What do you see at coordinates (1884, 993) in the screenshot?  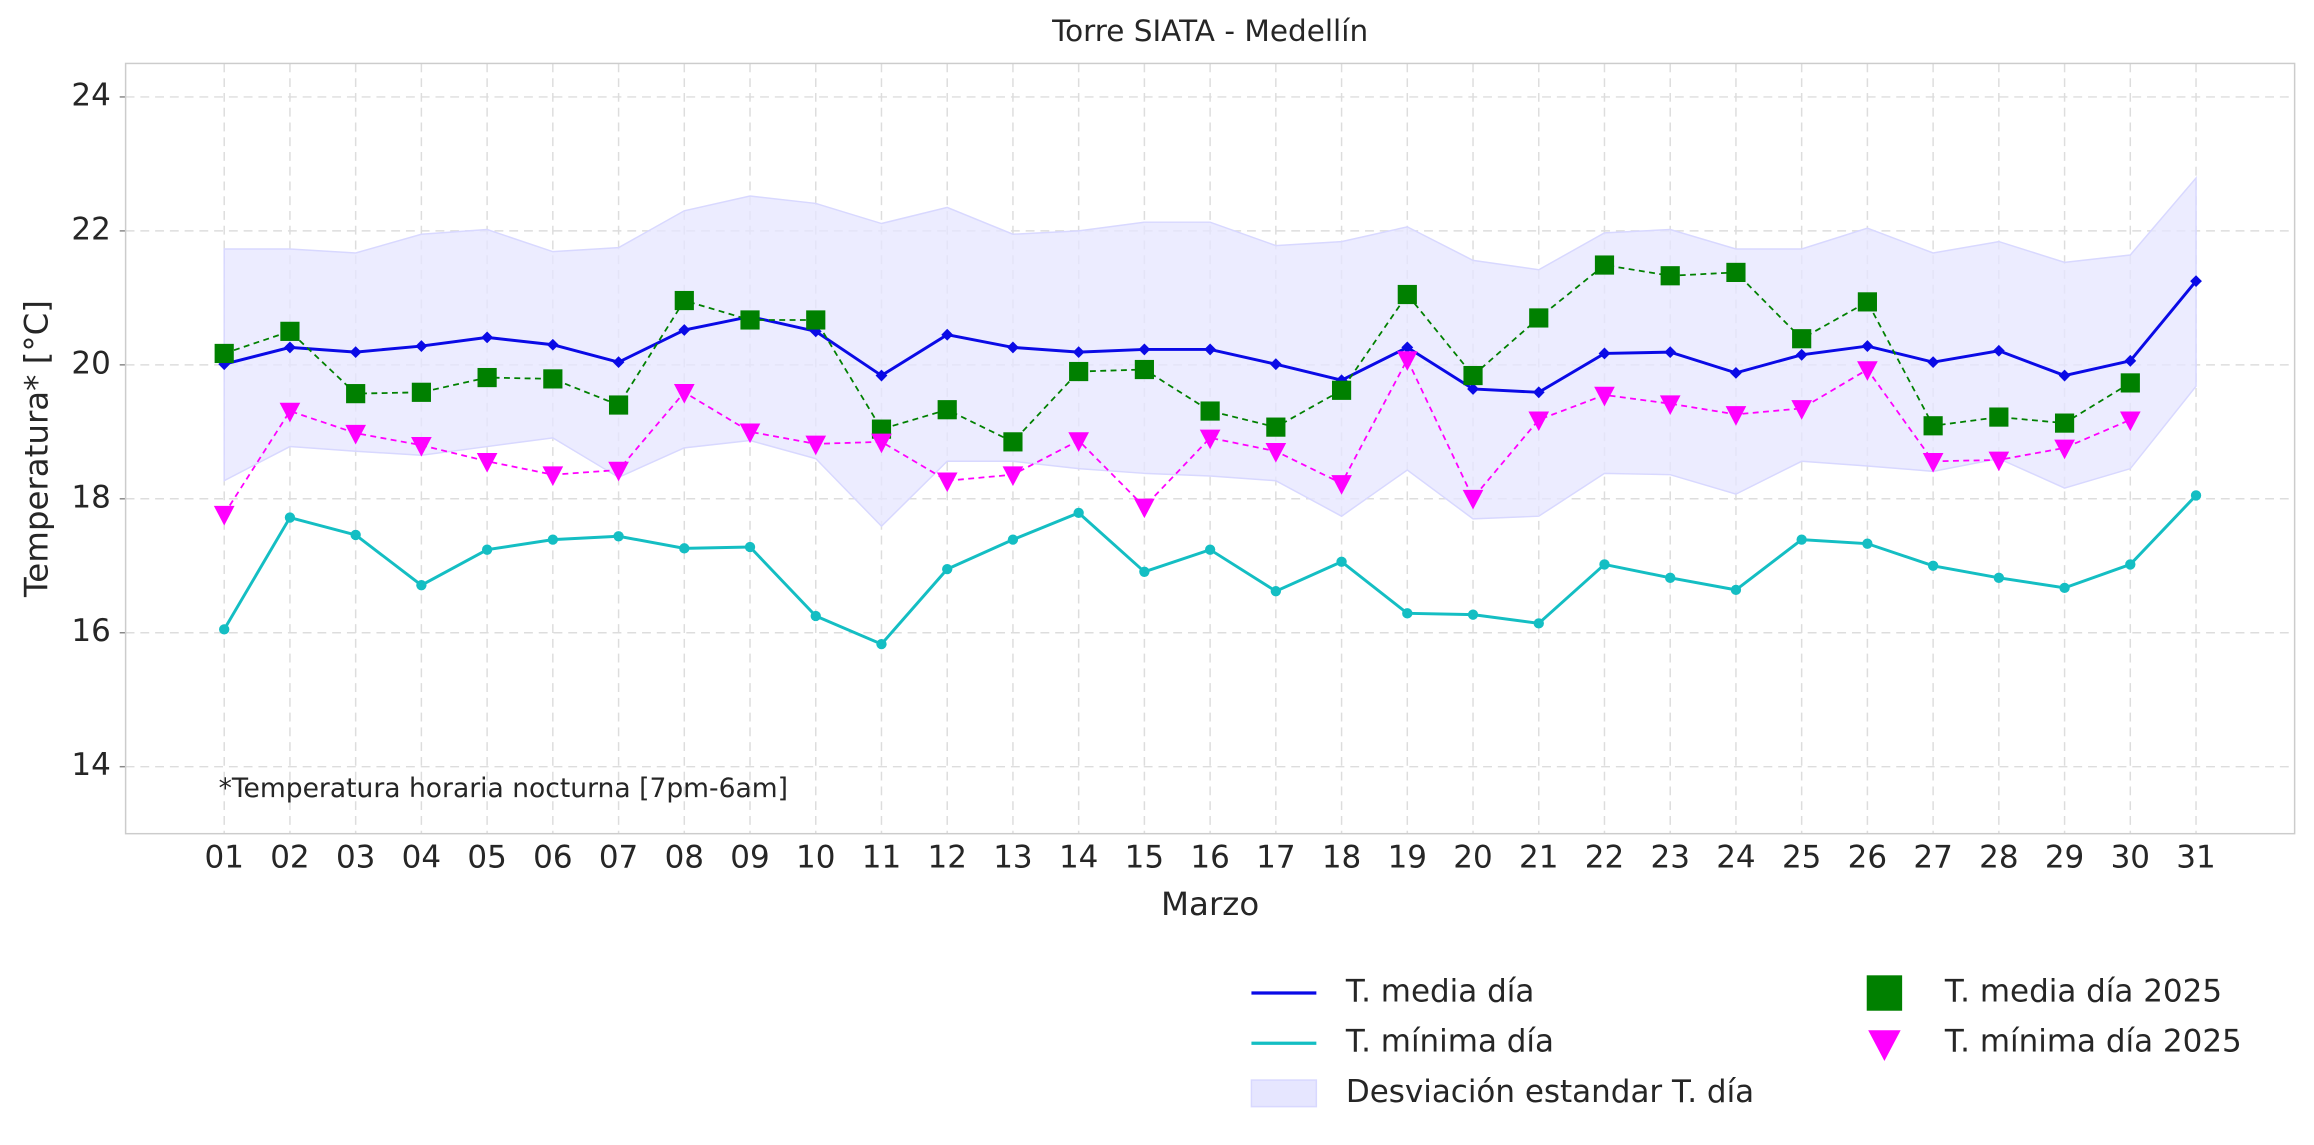 I see `legend-marker` at bounding box center [1884, 993].